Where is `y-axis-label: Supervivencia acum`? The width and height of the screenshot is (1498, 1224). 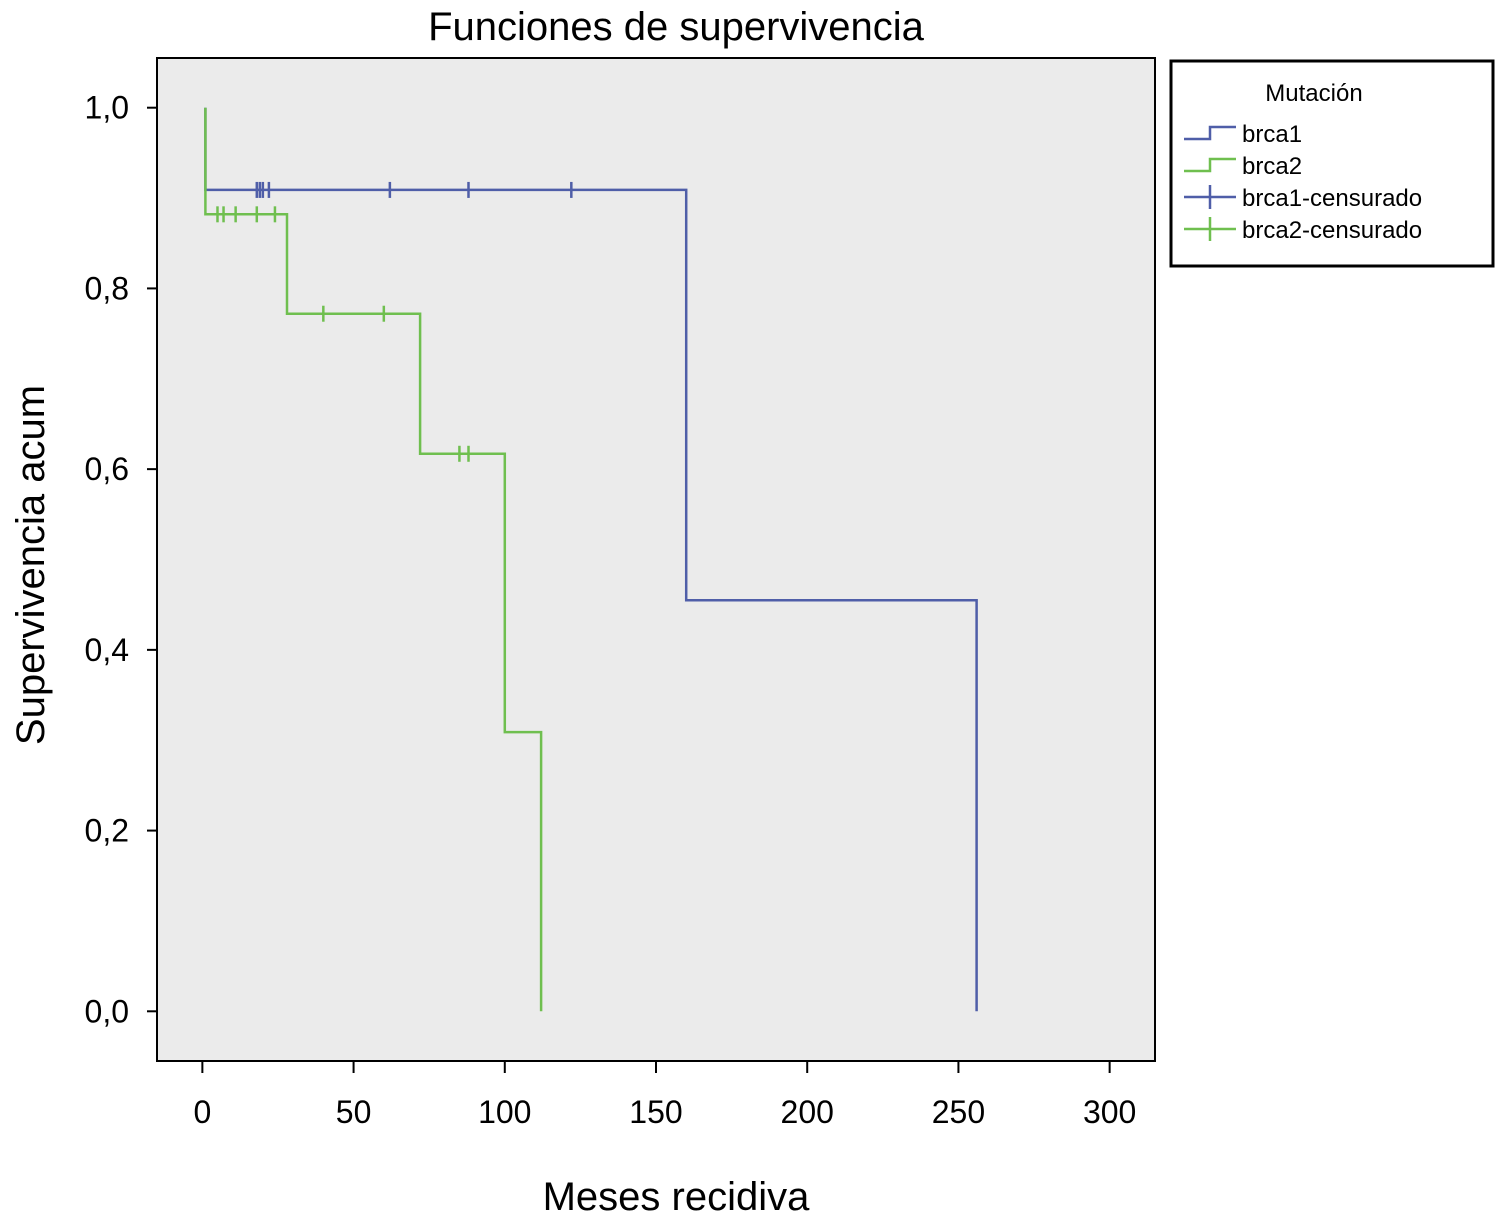
y-axis-label: Supervivencia acum is located at coordinates (31, 565).